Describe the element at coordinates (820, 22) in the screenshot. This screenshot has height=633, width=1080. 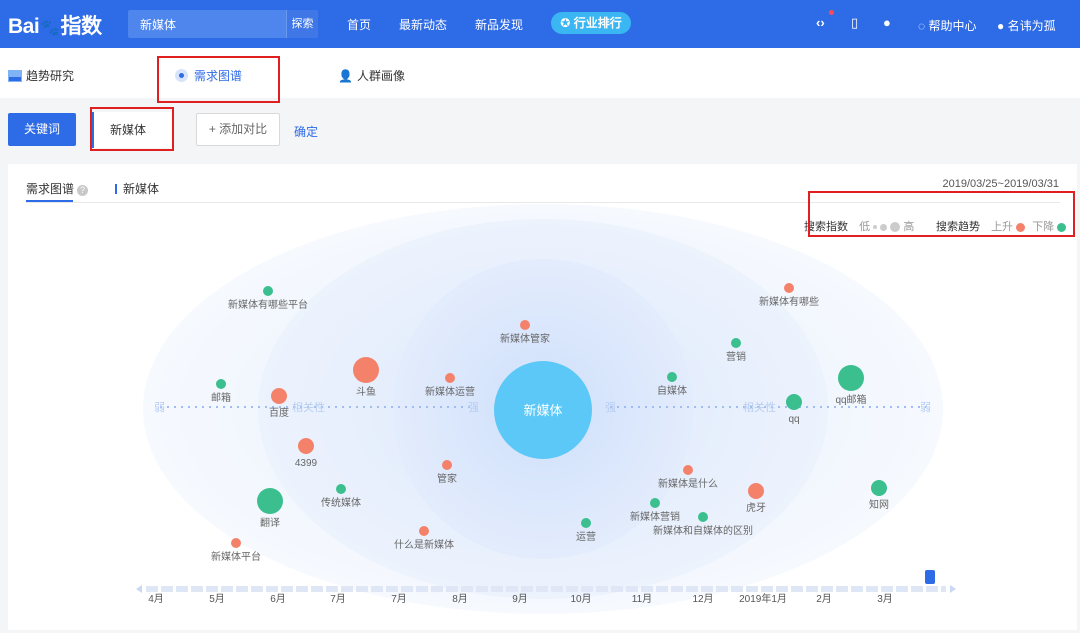
I see `diamond-icon: ‹›` at that location.